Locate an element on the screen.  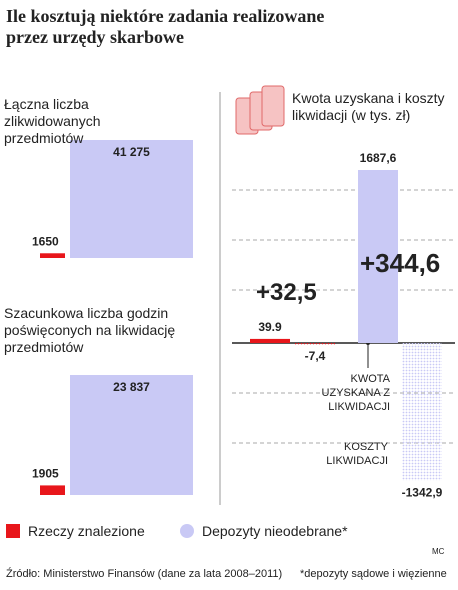
legend-label: Rzeczy znalezione is located at coordinates (86, 531).